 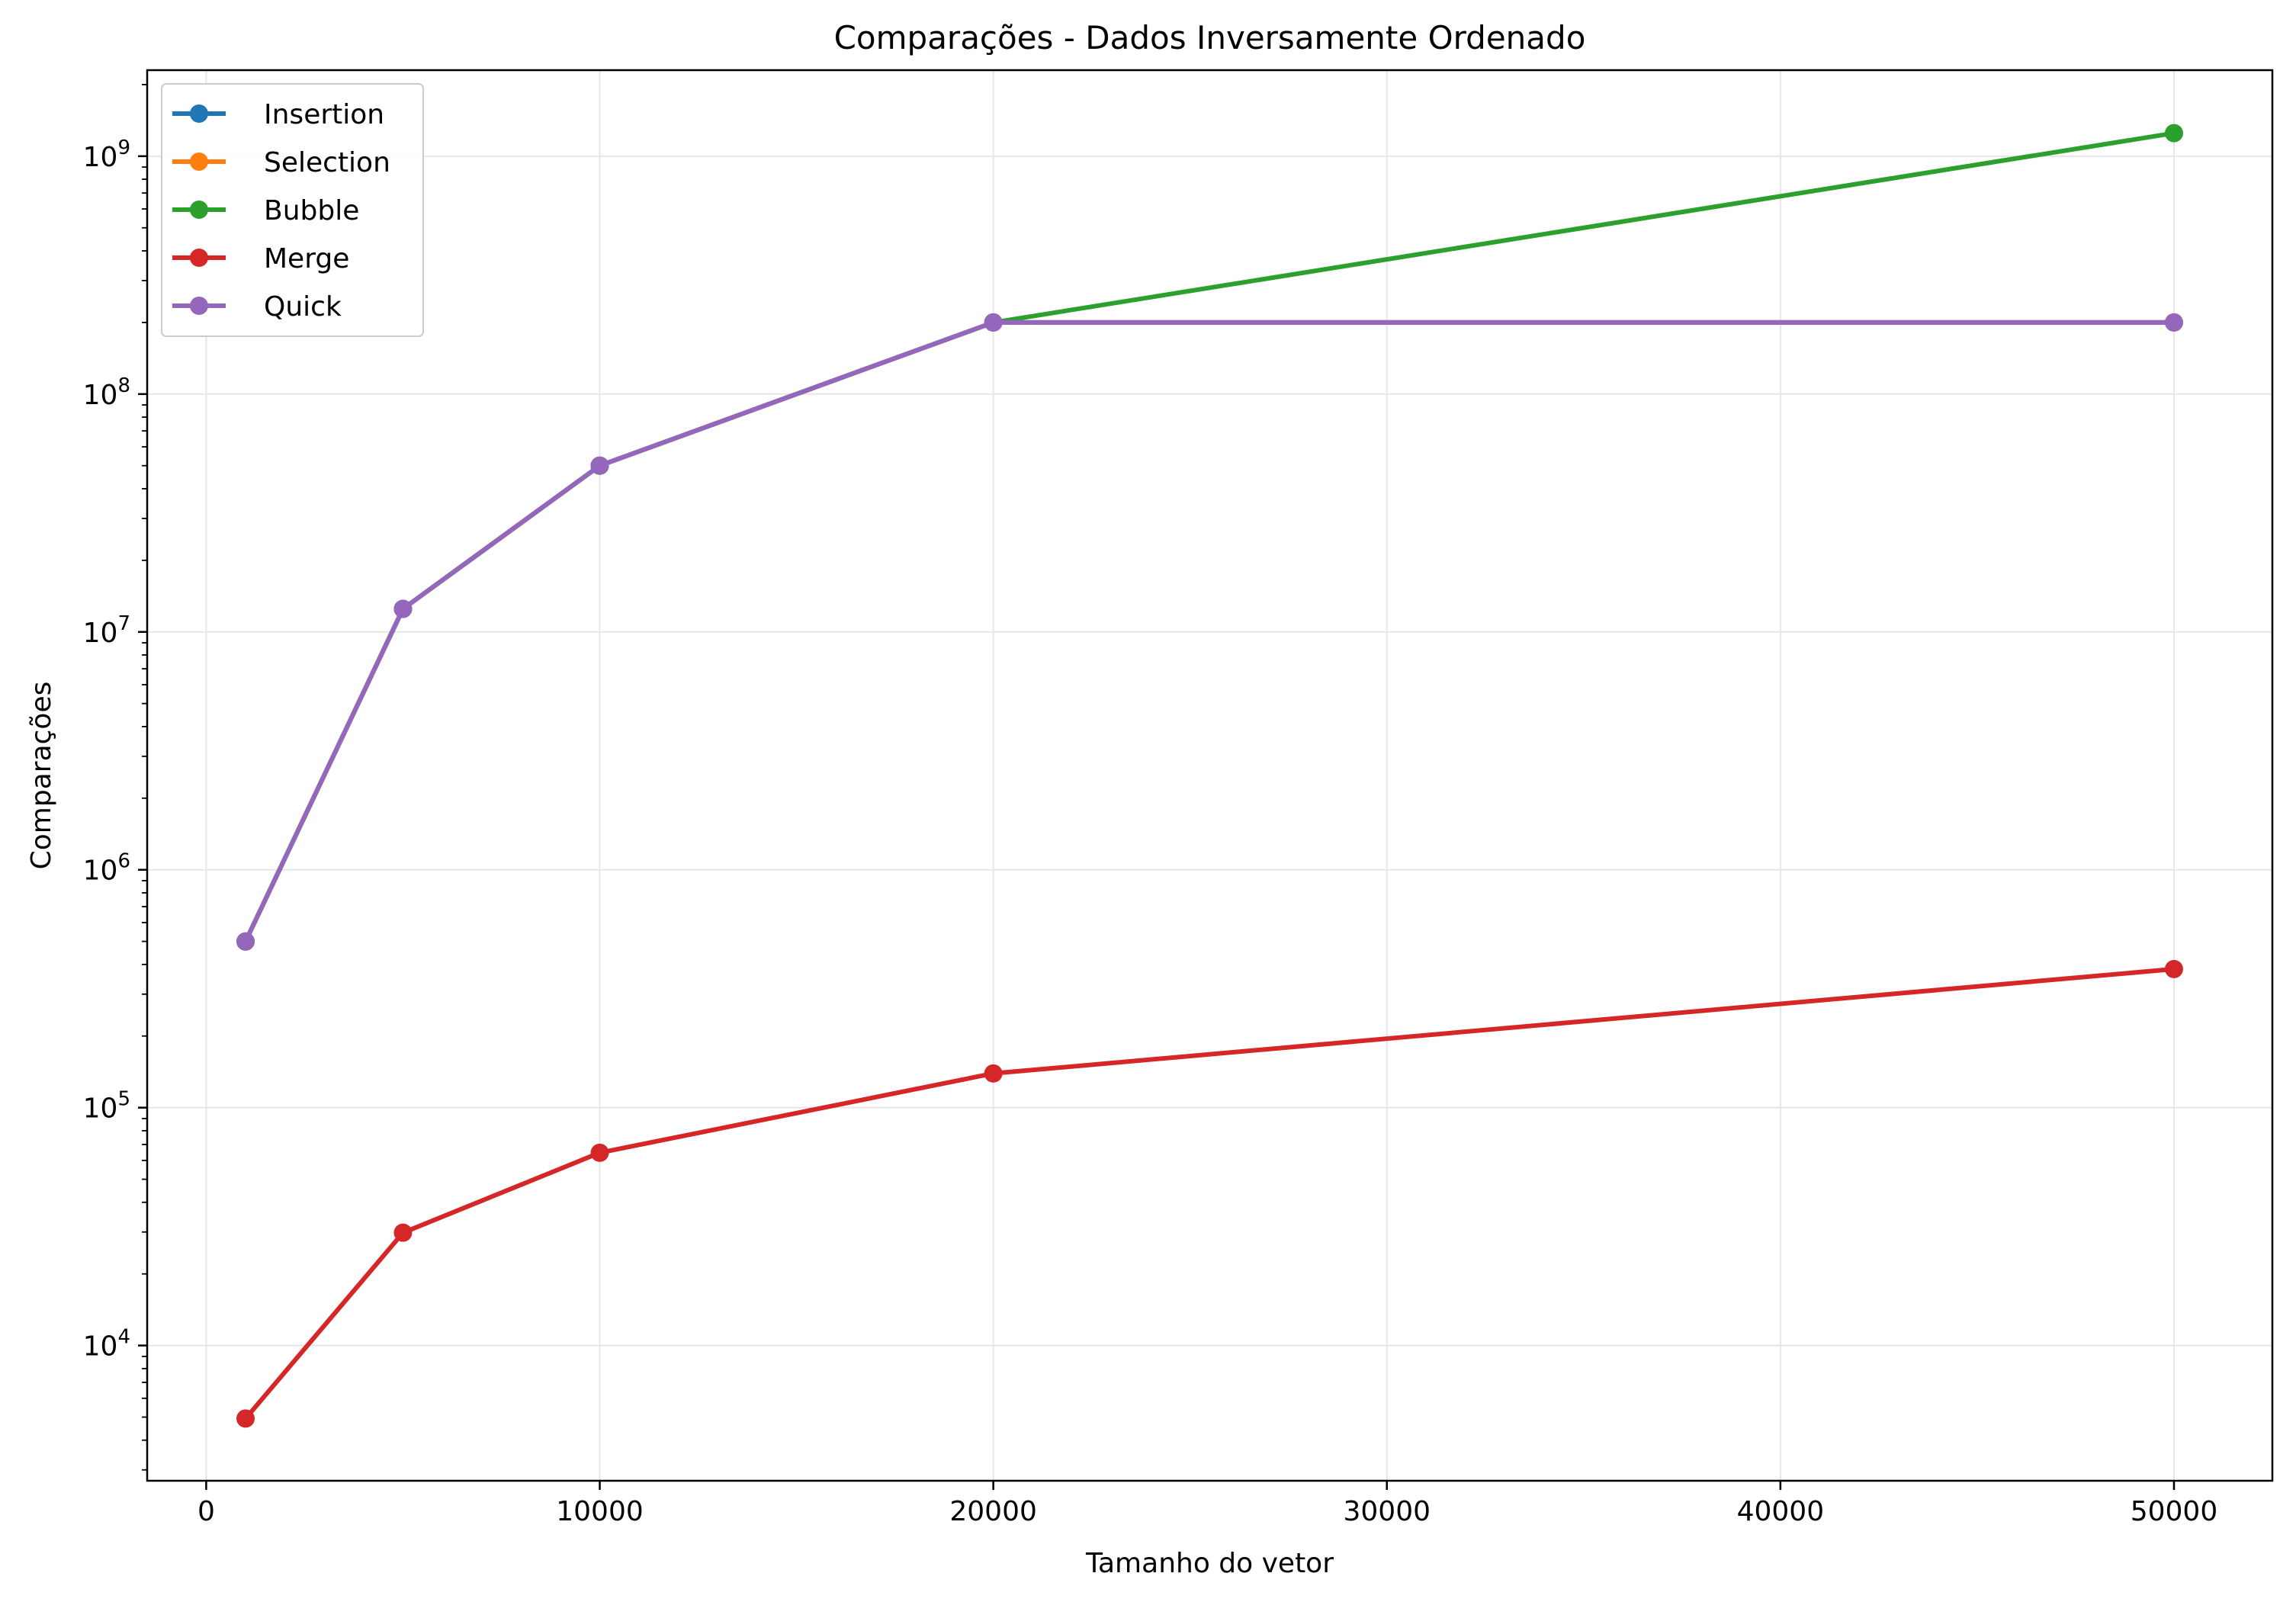 What do you see at coordinates (303, 307) in the screenshot?
I see `legend-label: Quick` at bounding box center [303, 307].